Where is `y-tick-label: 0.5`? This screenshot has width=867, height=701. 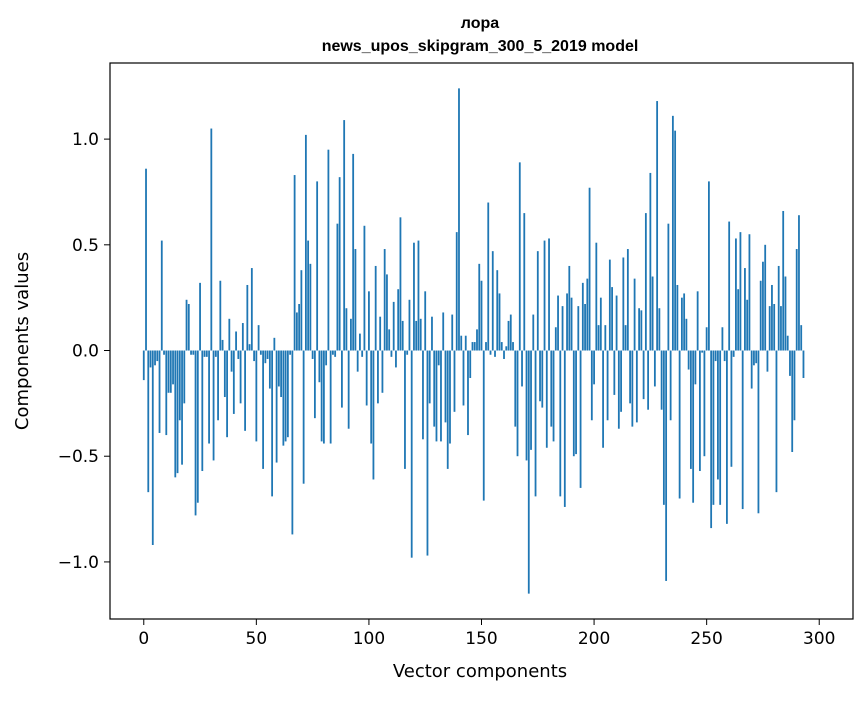
y-tick-label: 0.5 is located at coordinates (85, 246).